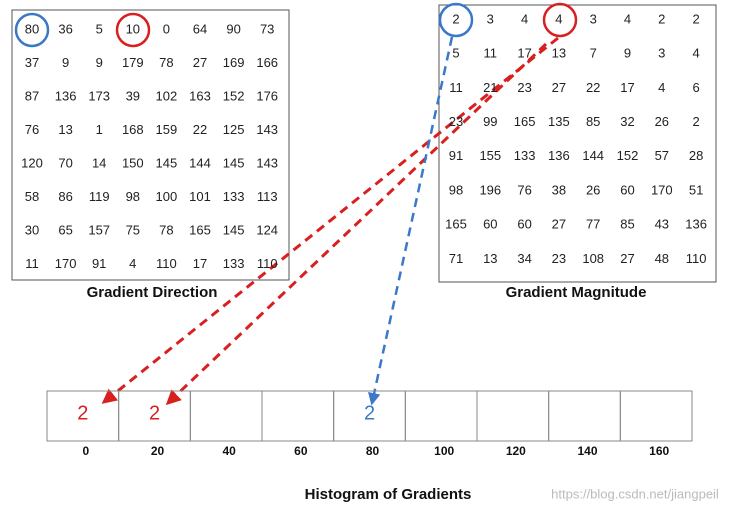 This screenshot has width=746, height=513. Describe the element at coordinates (662, 258) in the screenshot. I see `grid-cell: 48` at that location.